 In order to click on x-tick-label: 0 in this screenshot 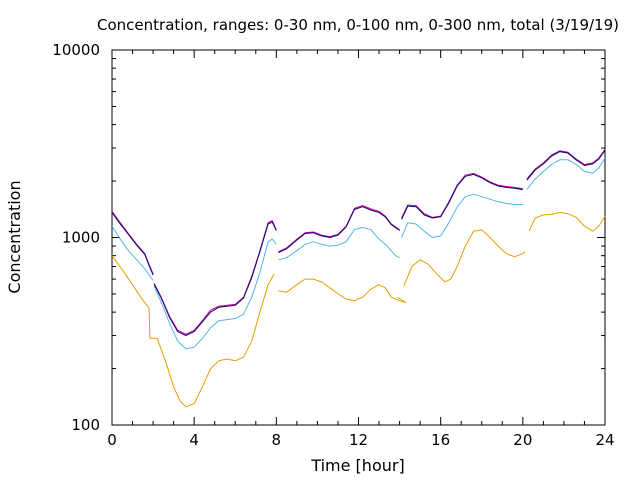, I will do `click(112, 440)`.